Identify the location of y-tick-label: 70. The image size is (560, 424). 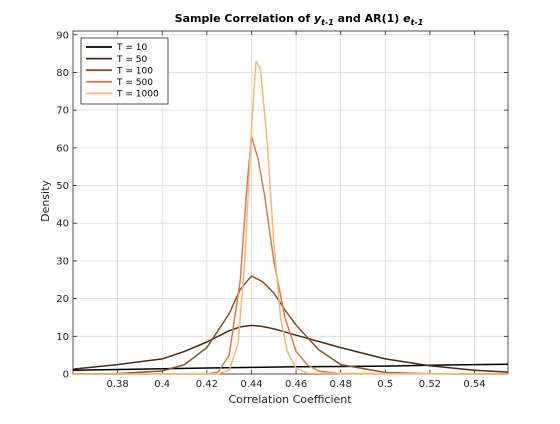
(62, 111).